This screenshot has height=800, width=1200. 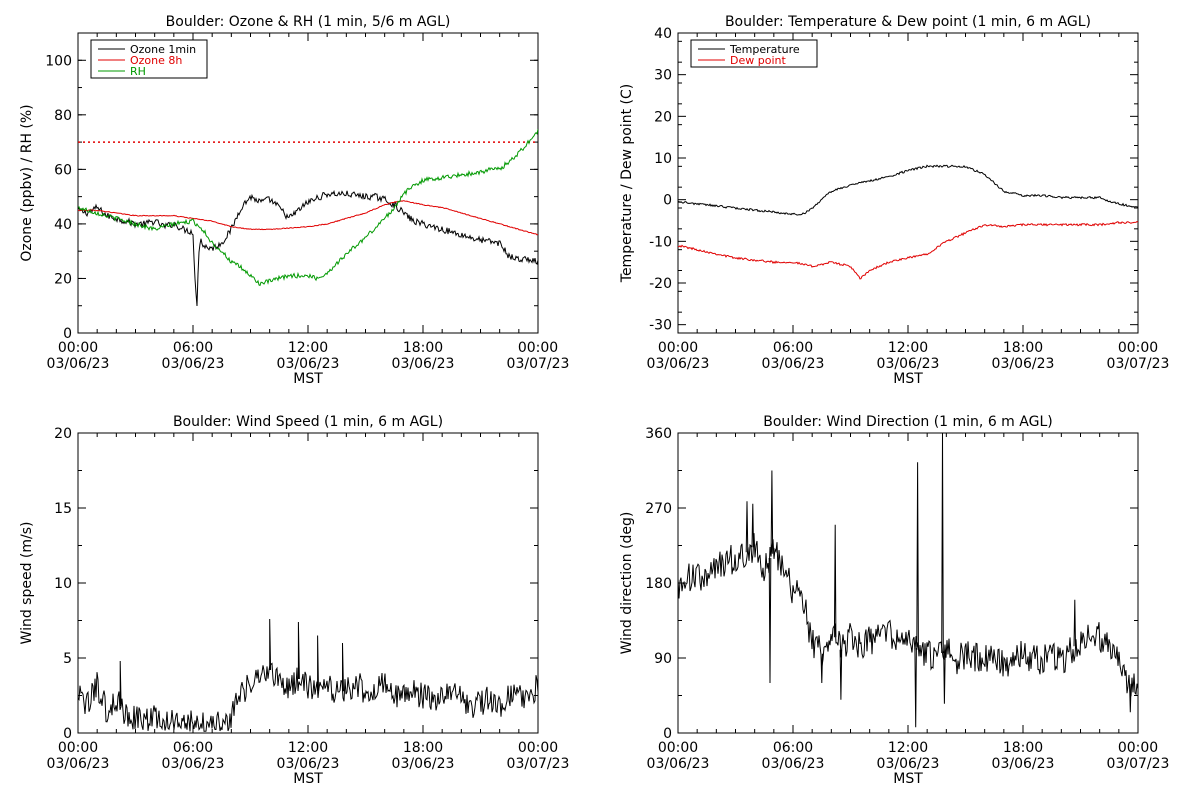 What do you see at coordinates (663, 659) in the screenshot?
I see `y-tick-label: 90` at bounding box center [663, 659].